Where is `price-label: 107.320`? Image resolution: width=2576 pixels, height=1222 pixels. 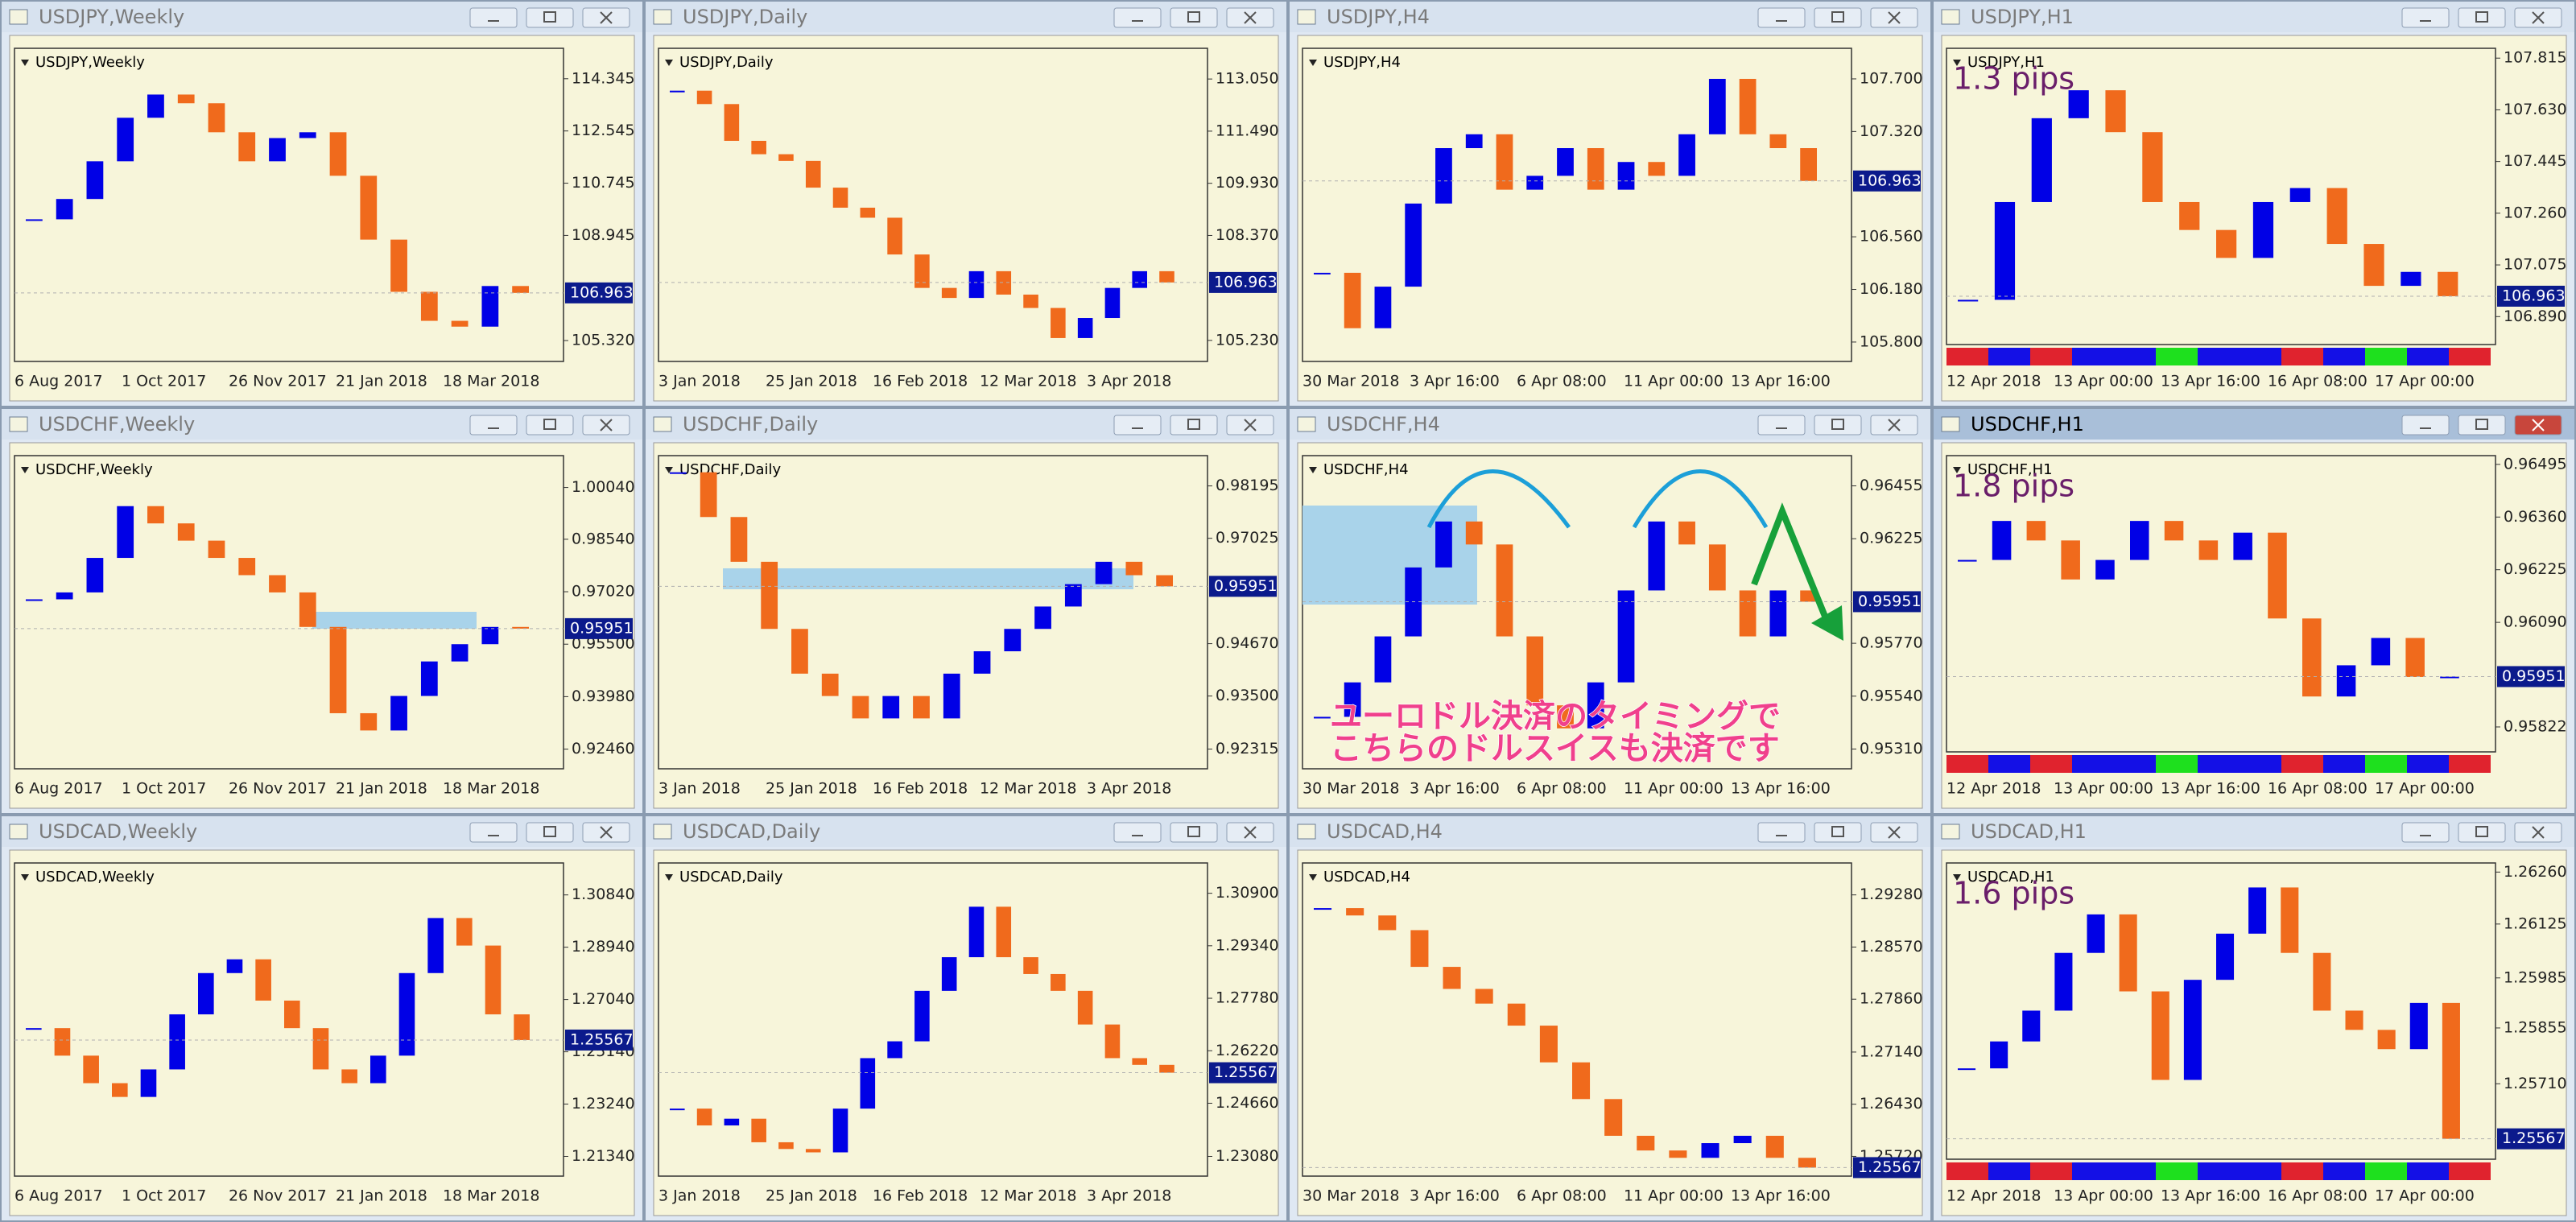 price-label: 107.320 is located at coordinates (1891, 131).